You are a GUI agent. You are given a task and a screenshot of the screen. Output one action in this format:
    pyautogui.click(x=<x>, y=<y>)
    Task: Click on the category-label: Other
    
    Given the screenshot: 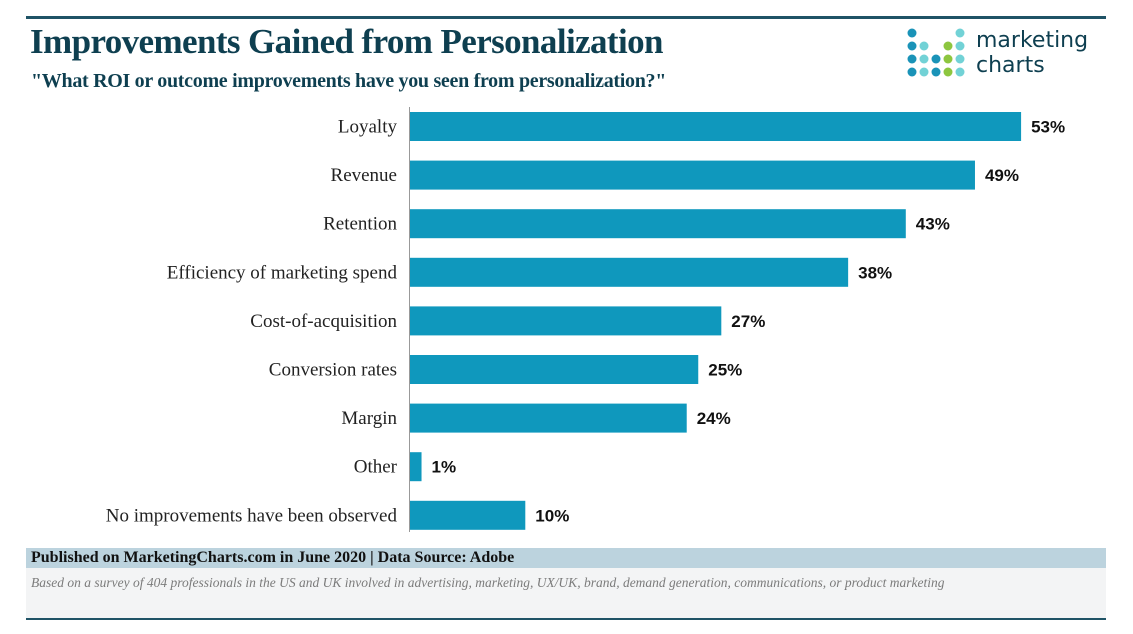 What is the action you would take?
    pyautogui.click(x=376, y=467)
    